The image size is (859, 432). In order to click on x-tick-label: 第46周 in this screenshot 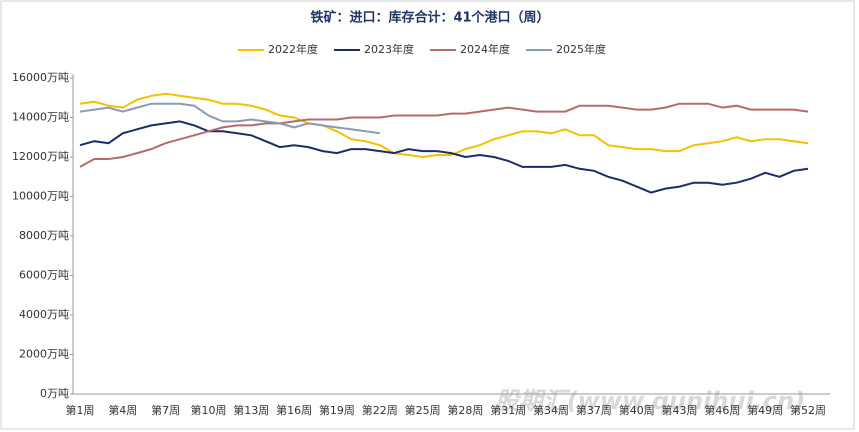, I will do `click(722, 410)`.